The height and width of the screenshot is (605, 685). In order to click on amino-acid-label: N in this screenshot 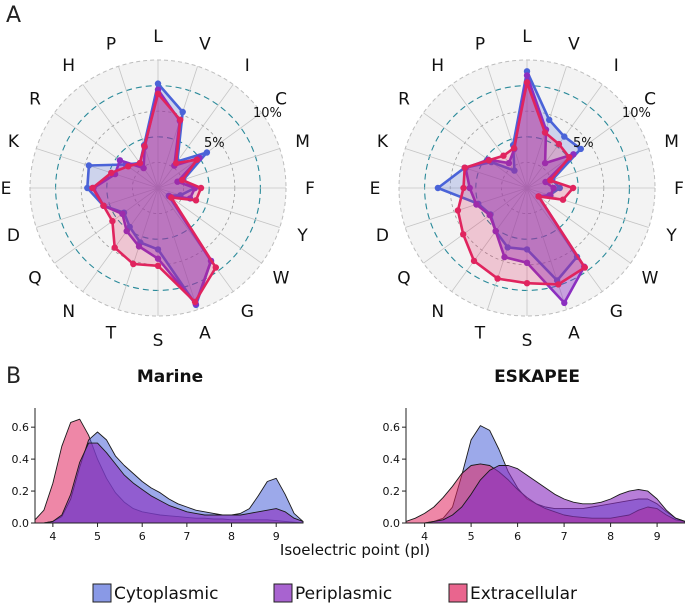, I will do `click(437, 312)`.